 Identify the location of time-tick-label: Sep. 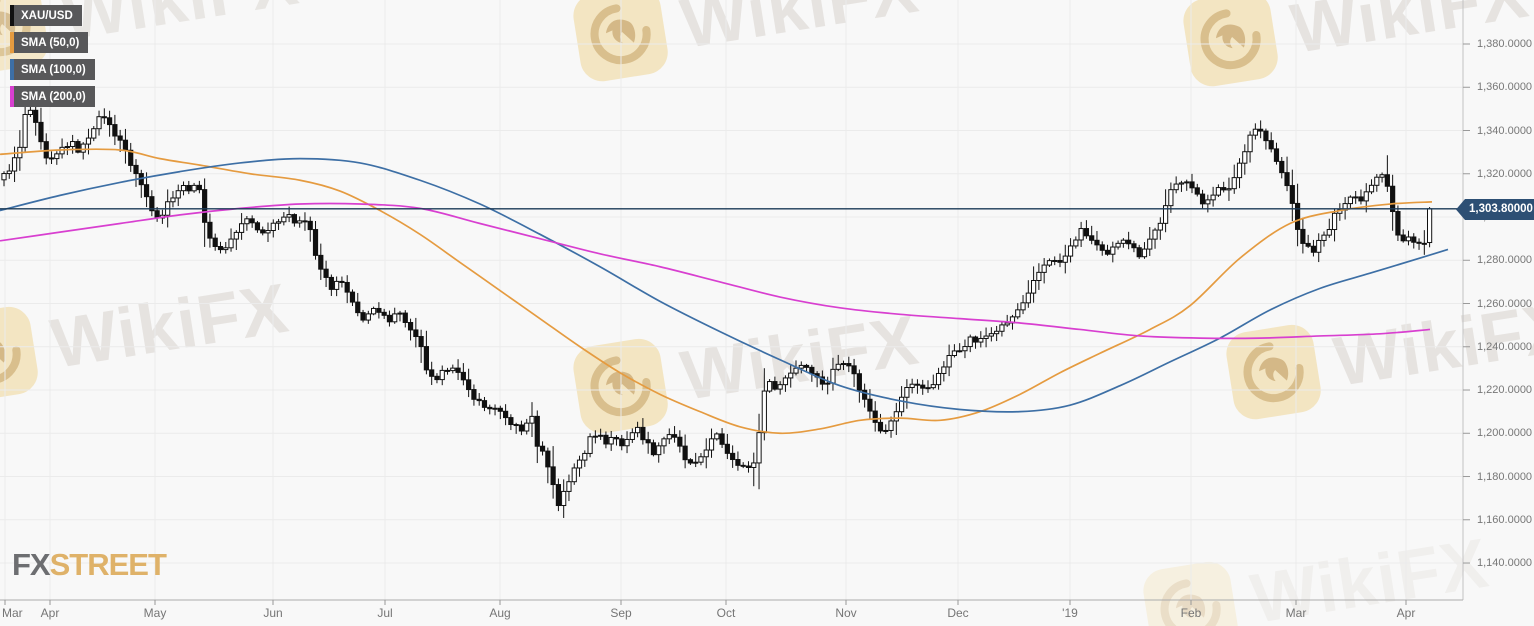
(621, 613).